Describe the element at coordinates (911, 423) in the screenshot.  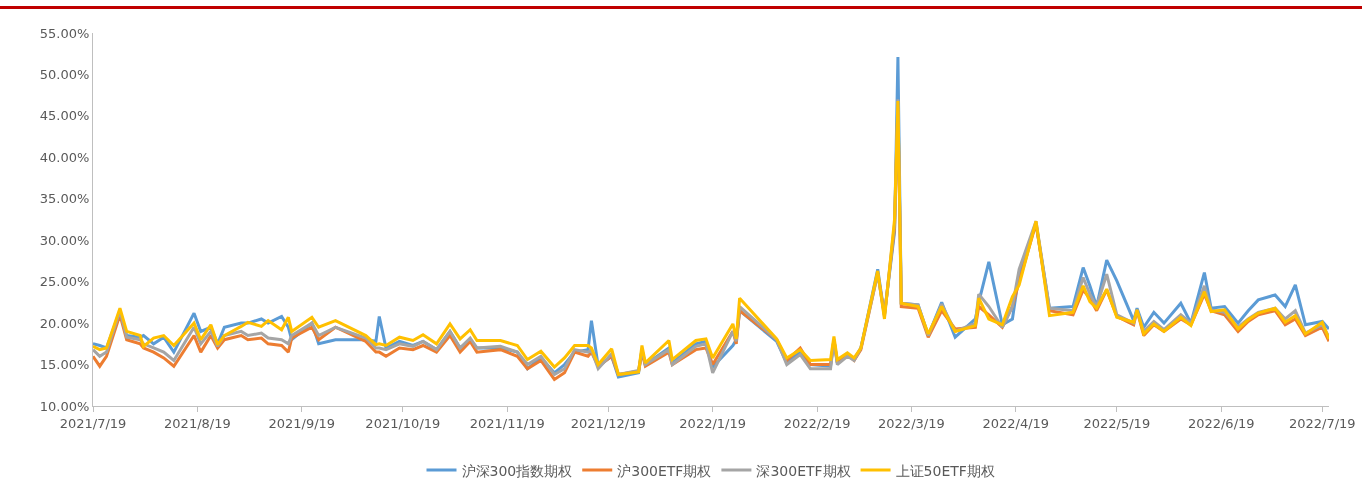
I see `x-tick-label: 2022/3/19` at that location.